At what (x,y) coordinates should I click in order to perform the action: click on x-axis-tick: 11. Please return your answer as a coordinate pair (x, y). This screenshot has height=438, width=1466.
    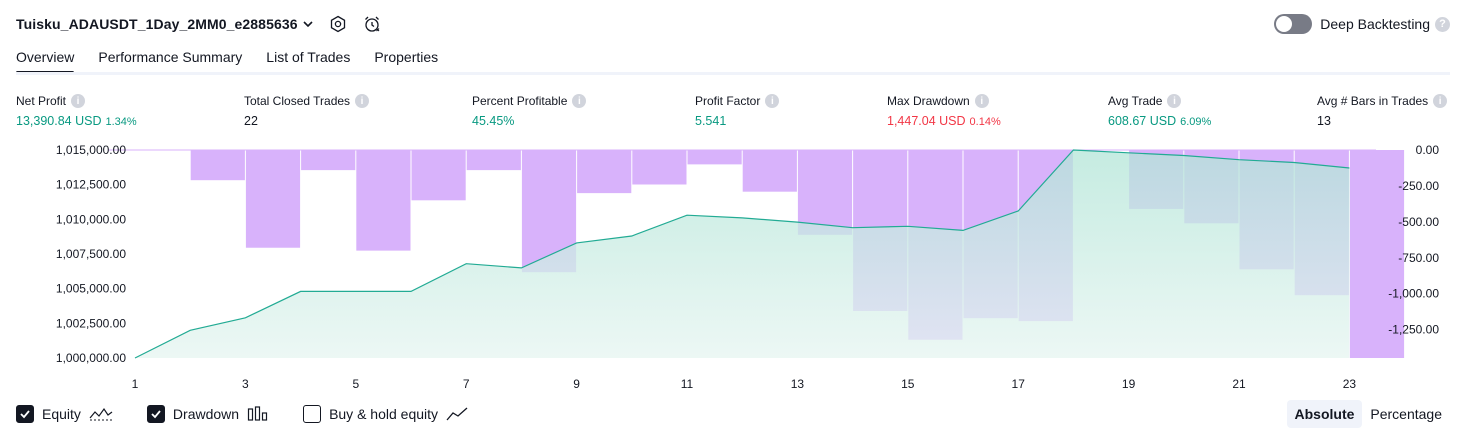
    Looking at the image, I should click on (687, 384).